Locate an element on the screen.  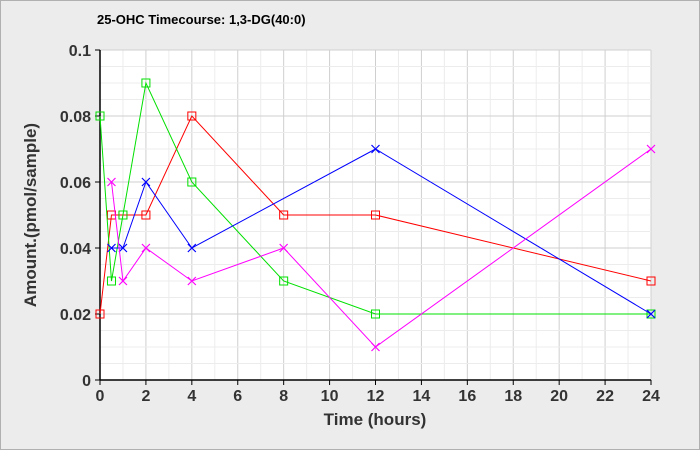
x-tick-label: 6 is located at coordinates (237, 396).